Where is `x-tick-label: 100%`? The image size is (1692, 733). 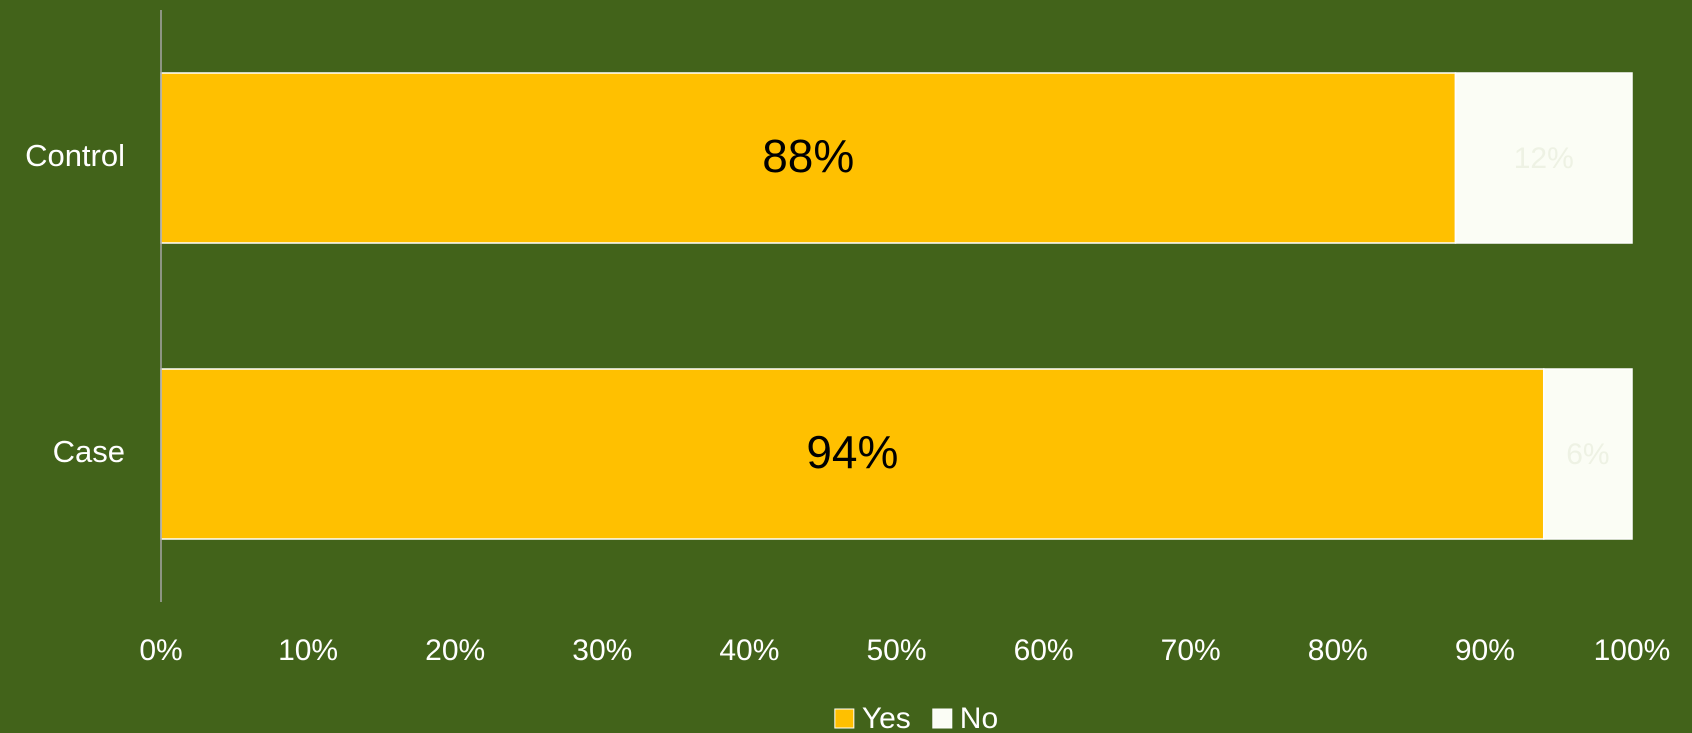 x-tick-label: 100% is located at coordinates (1632, 650).